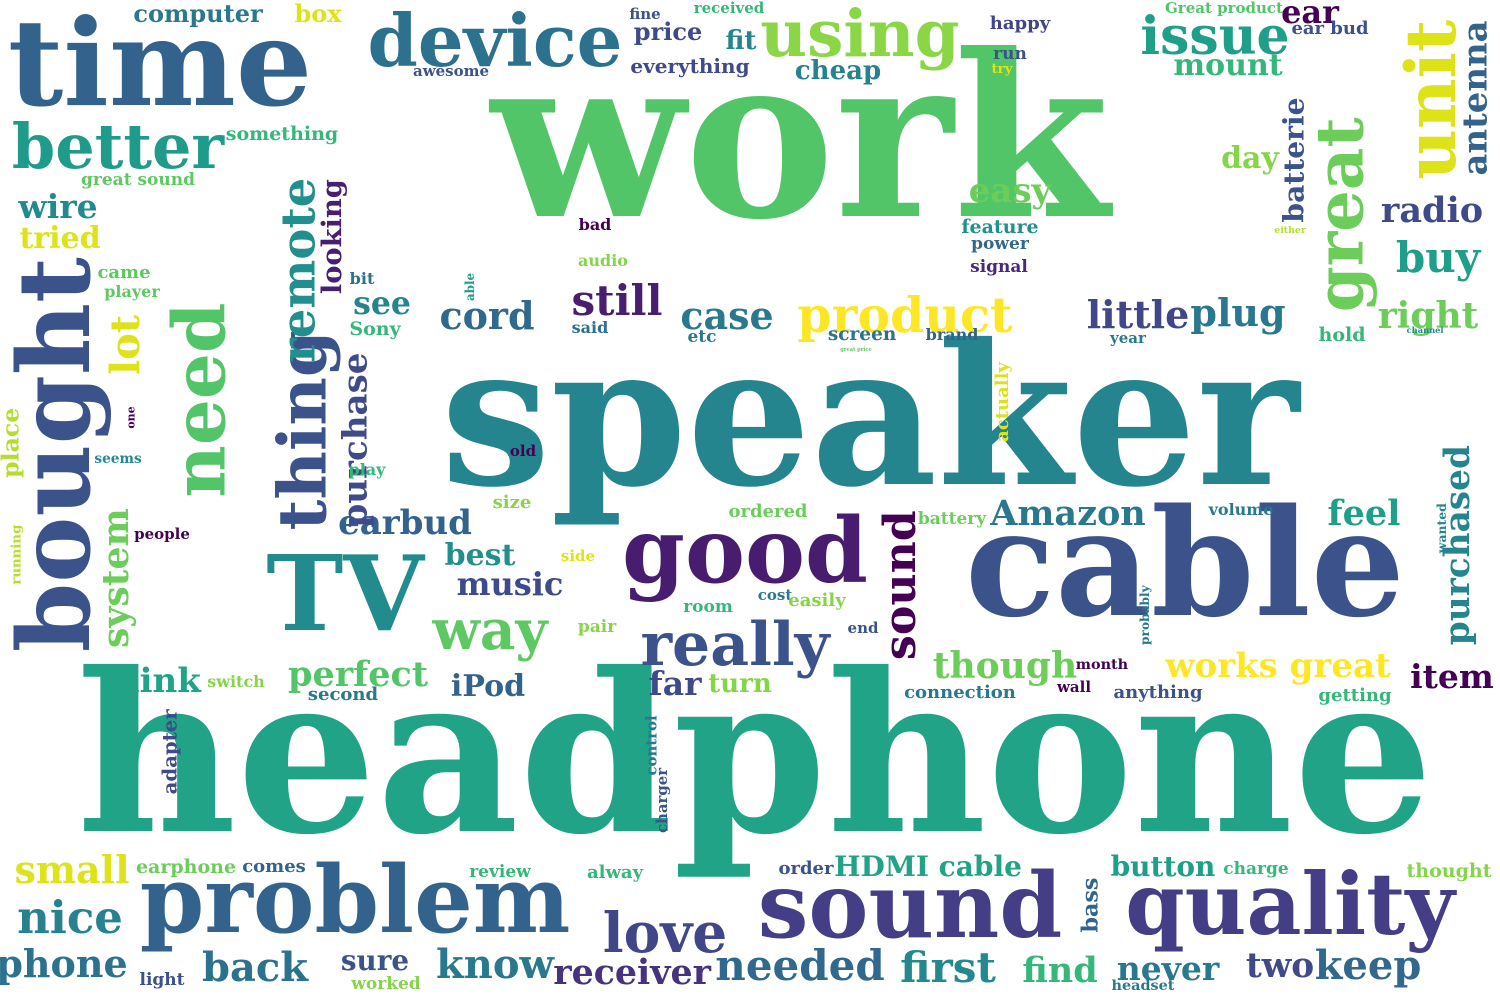  What do you see at coordinates (1449, 870) in the screenshot?
I see `word-thought: thought` at bounding box center [1449, 870].